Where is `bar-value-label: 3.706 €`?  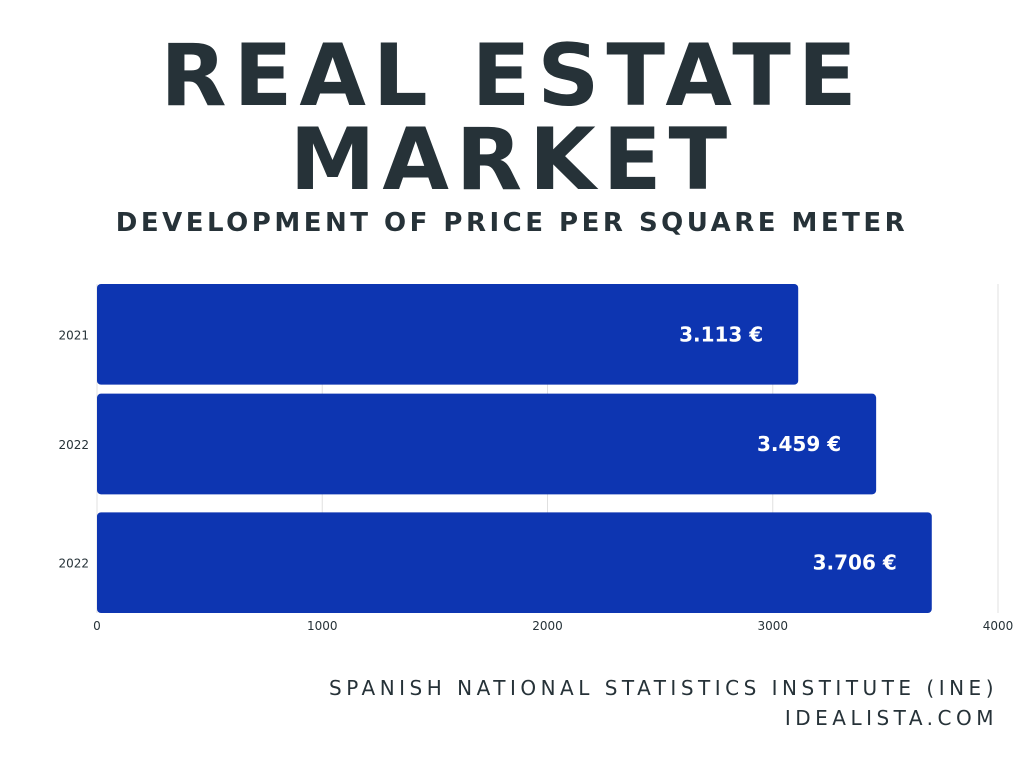
bar-value-label: 3.706 € is located at coordinates (855, 563).